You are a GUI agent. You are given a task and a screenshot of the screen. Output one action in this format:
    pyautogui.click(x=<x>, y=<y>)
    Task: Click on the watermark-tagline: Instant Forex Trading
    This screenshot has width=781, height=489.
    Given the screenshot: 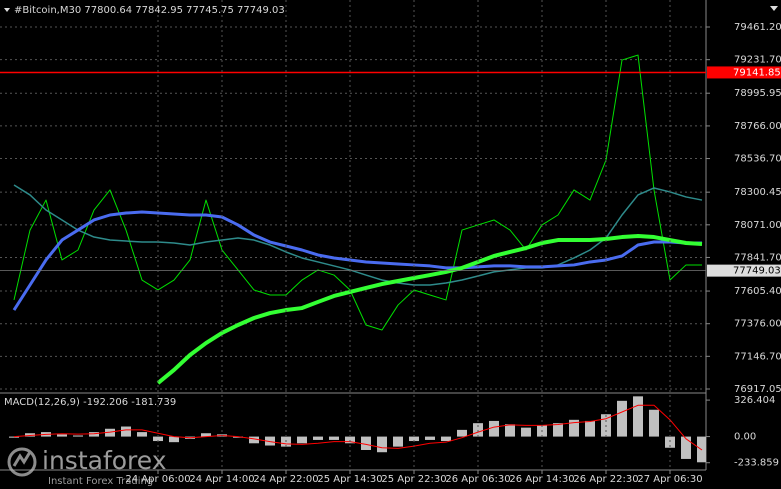 What is the action you would take?
    pyautogui.click(x=100, y=481)
    